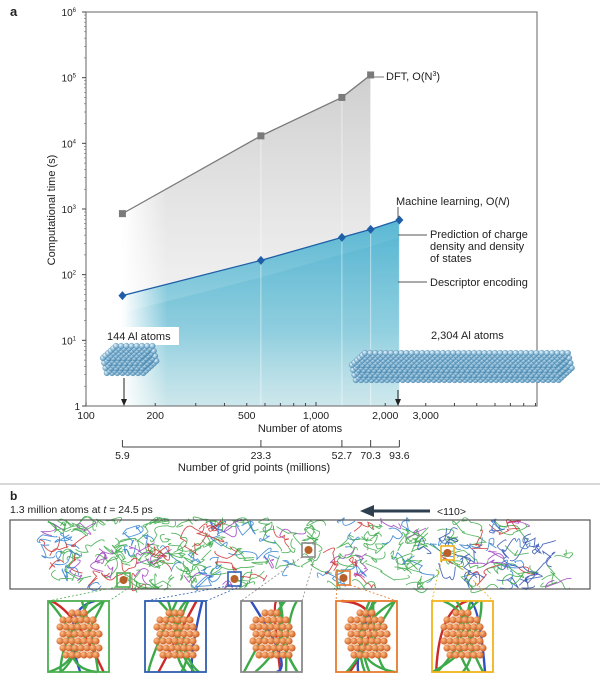 This screenshot has height=677, width=600. I want to click on y-tick-label: 102, so click(69, 276).